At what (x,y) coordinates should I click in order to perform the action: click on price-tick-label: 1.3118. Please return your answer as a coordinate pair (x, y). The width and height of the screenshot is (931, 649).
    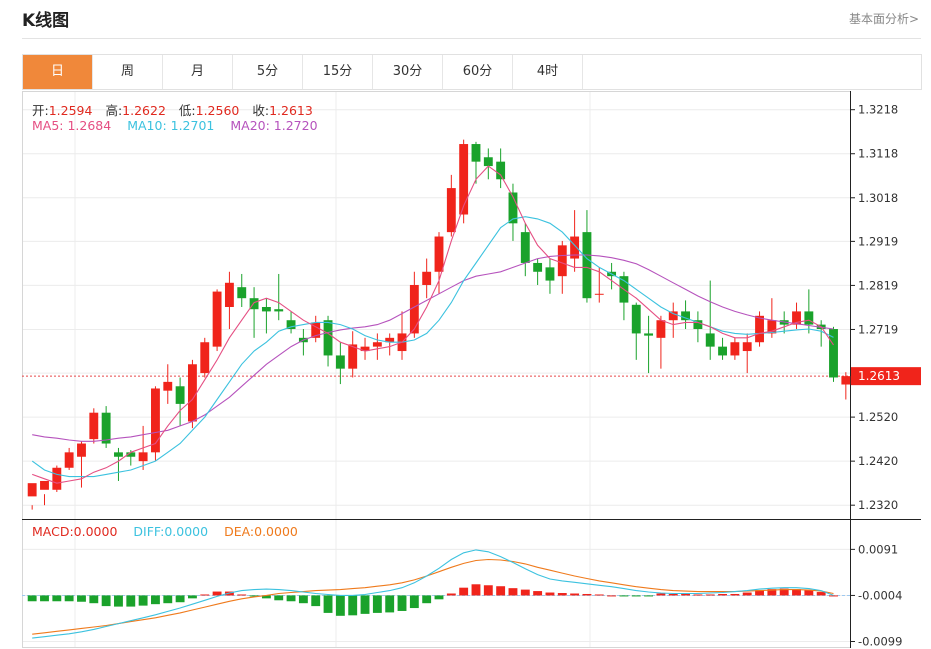
    Looking at the image, I should click on (878, 154).